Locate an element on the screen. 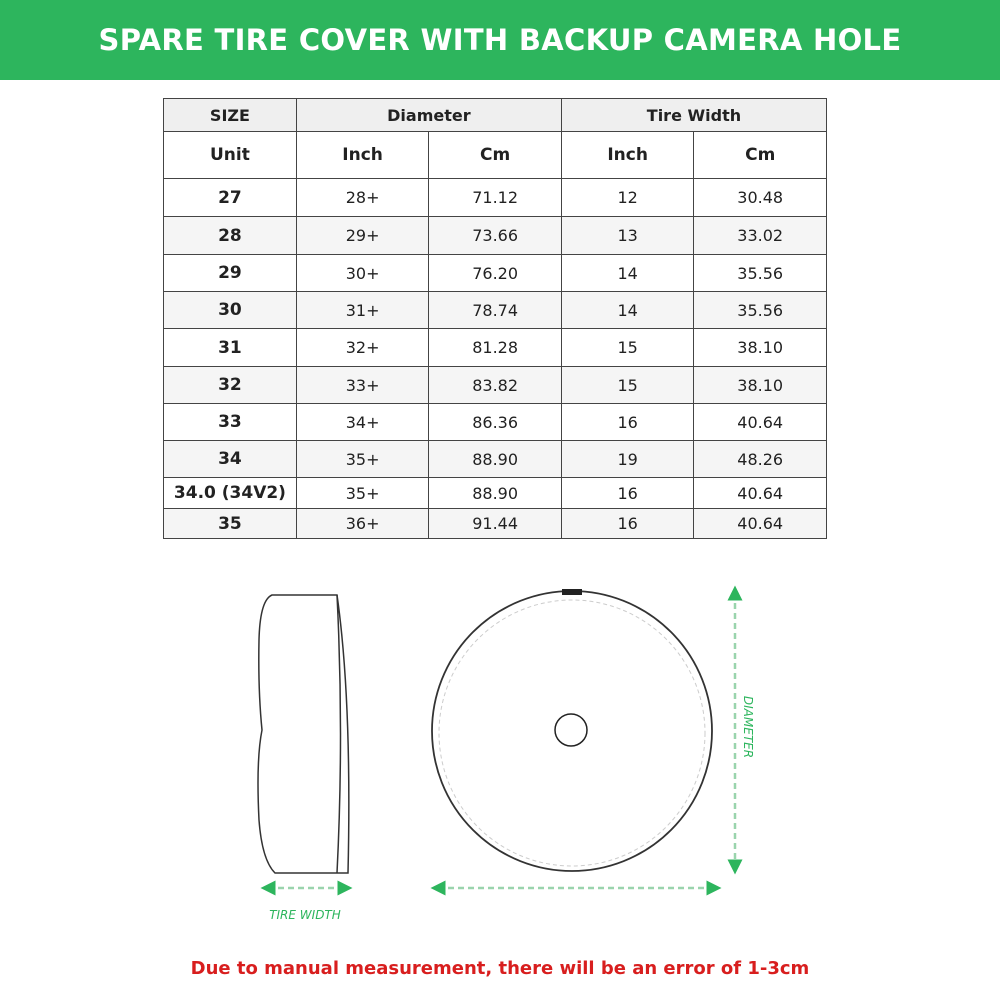  cell-size: 29 is located at coordinates (230, 273).